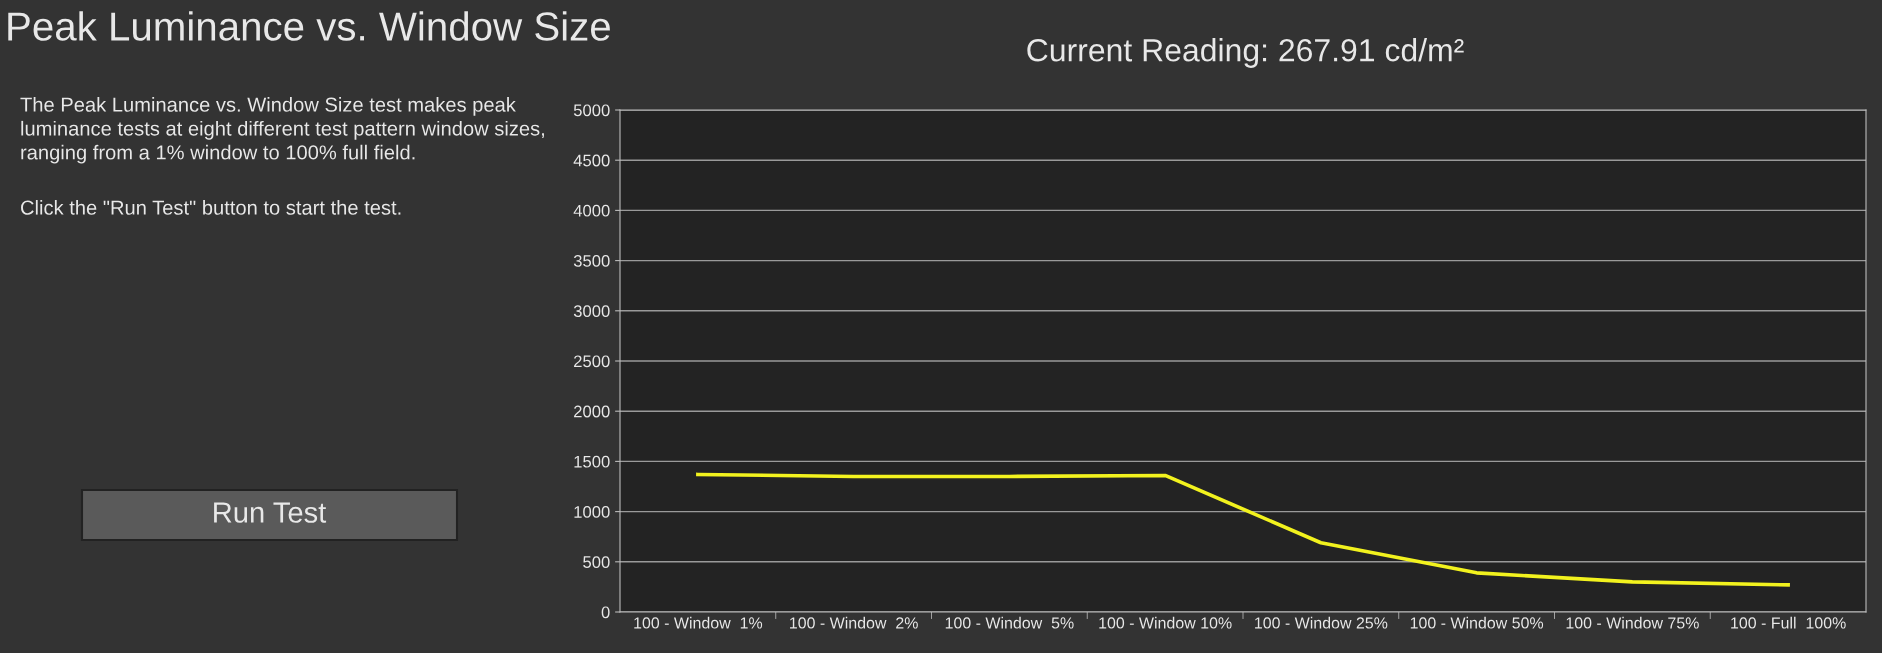 The height and width of the screenshot is (653, 1882). Describe the element at coordinates (1245, 53) in the screenshot. I see `chart-subtitle: Current Reading: 267.91 cd/m²` at that location.